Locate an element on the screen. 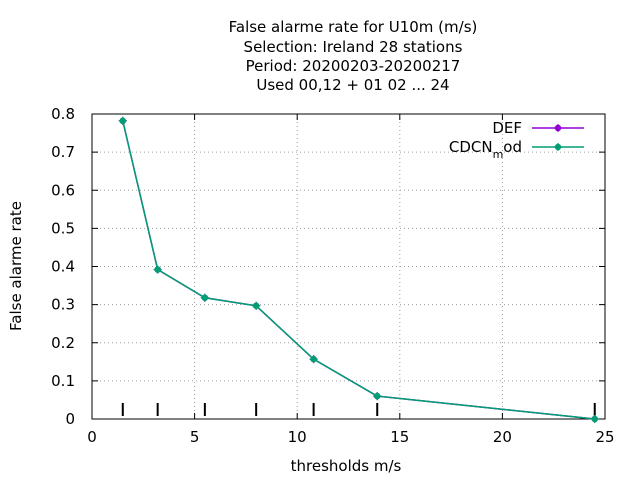  legend-label-cdcnmod-sub: m is located at coordinates (498, 154).